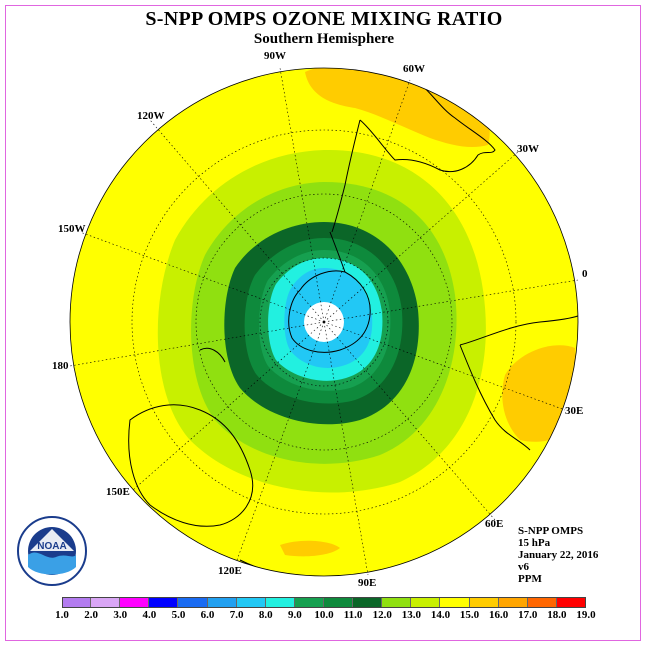 The image size is (648, 648). What do you see at coordinates (324, 19) in the screenshot?
I see `map-title: S-NPP OMPS OZONE MIXING RATIO` at bounding box center [324, 19].